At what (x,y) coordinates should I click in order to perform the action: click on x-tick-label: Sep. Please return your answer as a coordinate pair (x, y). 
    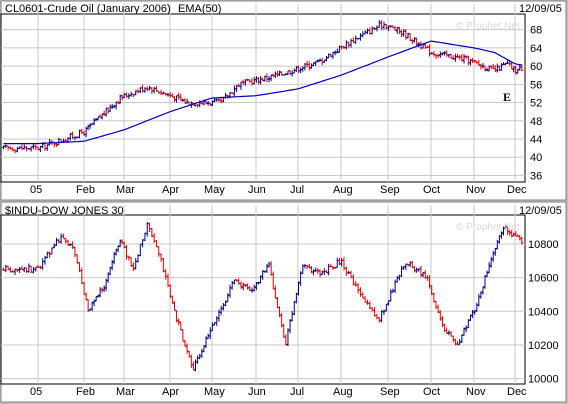
    Looking at the image, I should click on (390, 190).